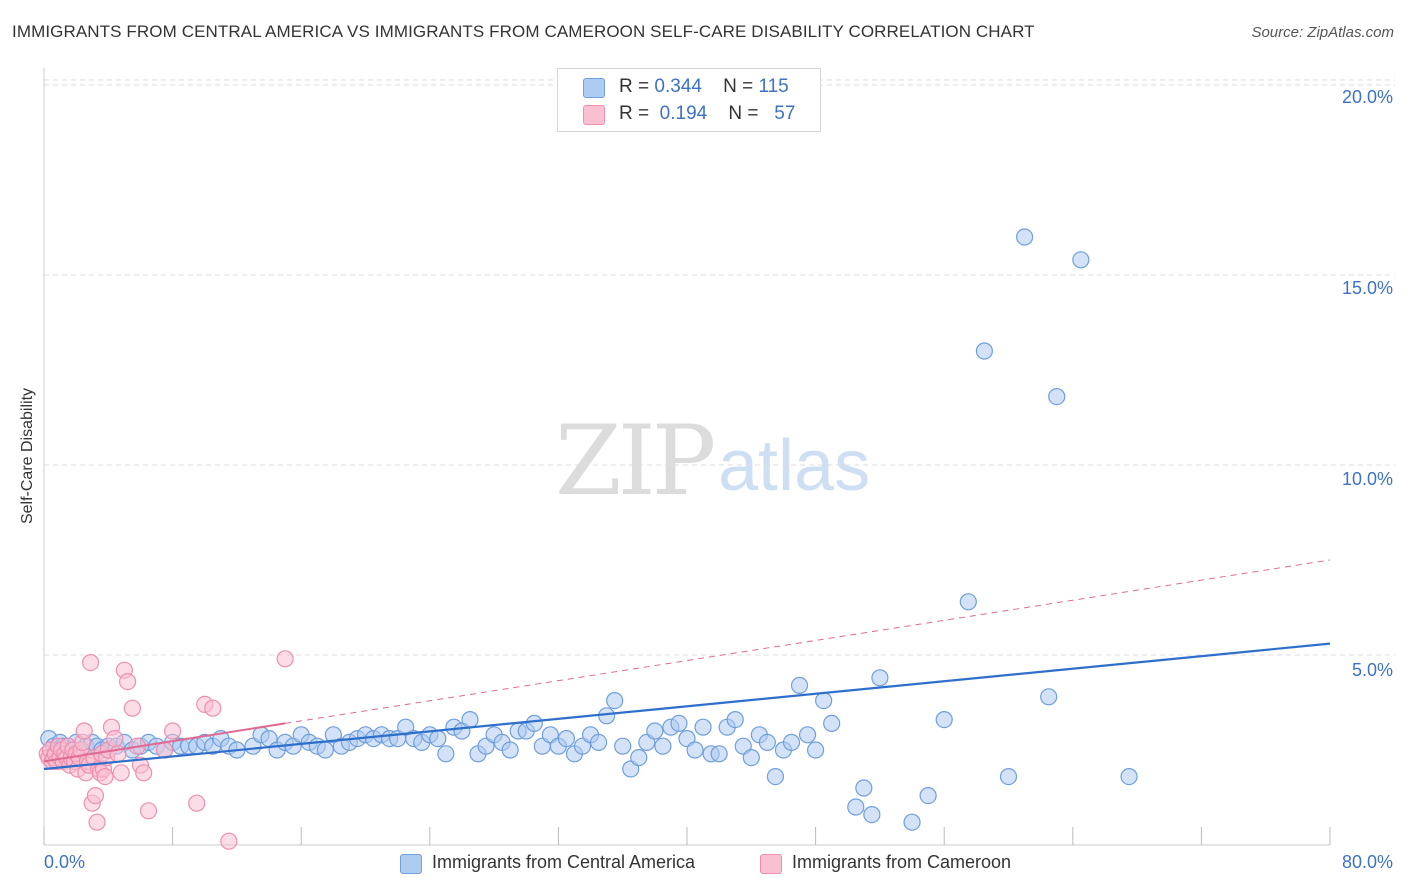 The image size is (1406, 892). Describe the element at coordinates (678, 86) in the screenshot. I see `legend-r-value: 0.344` at that location.